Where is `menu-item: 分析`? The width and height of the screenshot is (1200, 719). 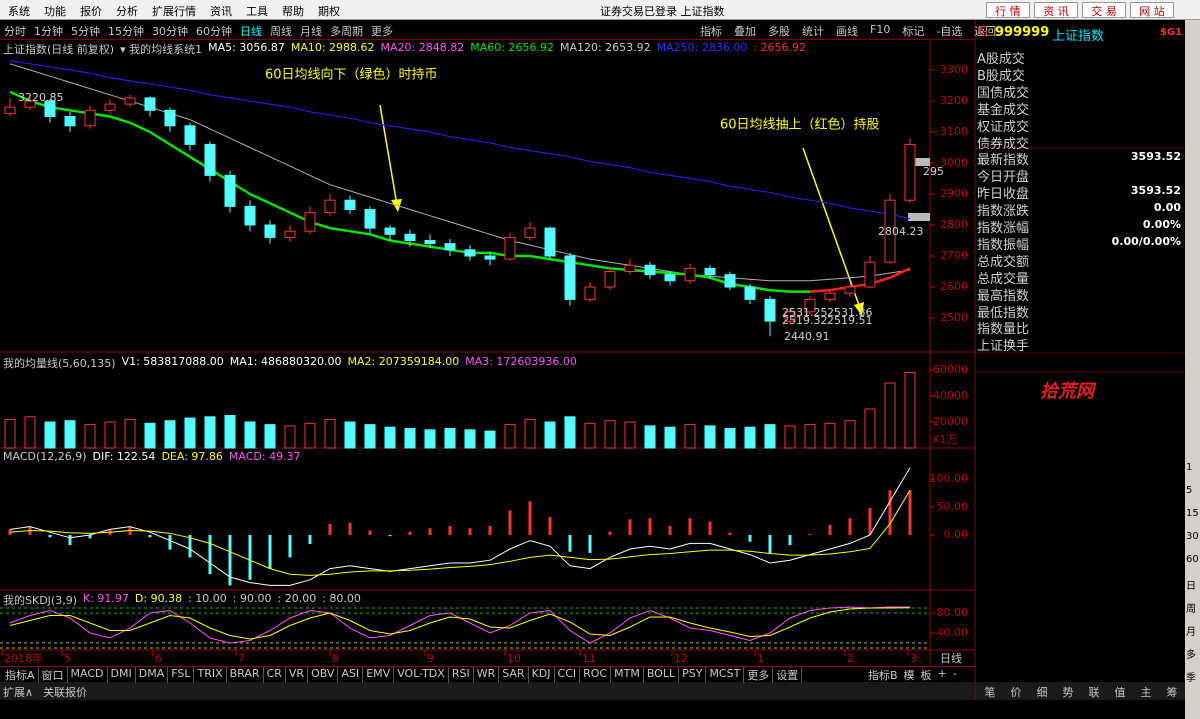
menu-item: 分析 is located at coordinates (127, 11).